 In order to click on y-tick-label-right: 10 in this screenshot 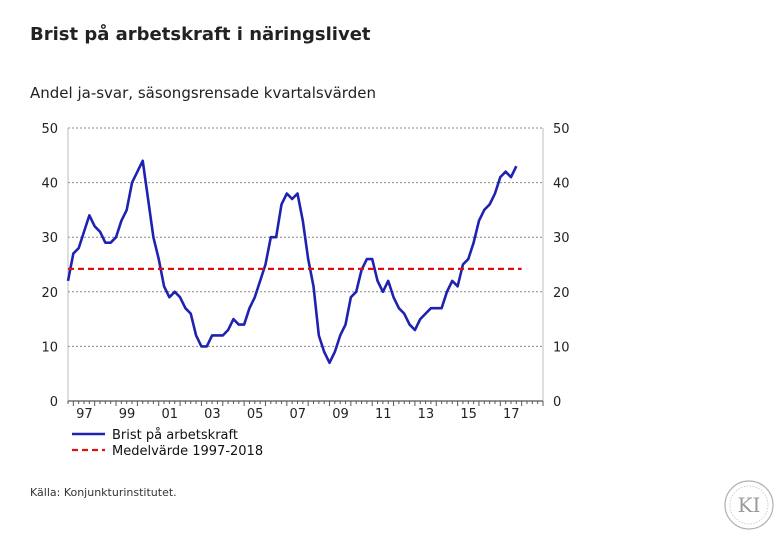, I will do `click(561, 347)`.